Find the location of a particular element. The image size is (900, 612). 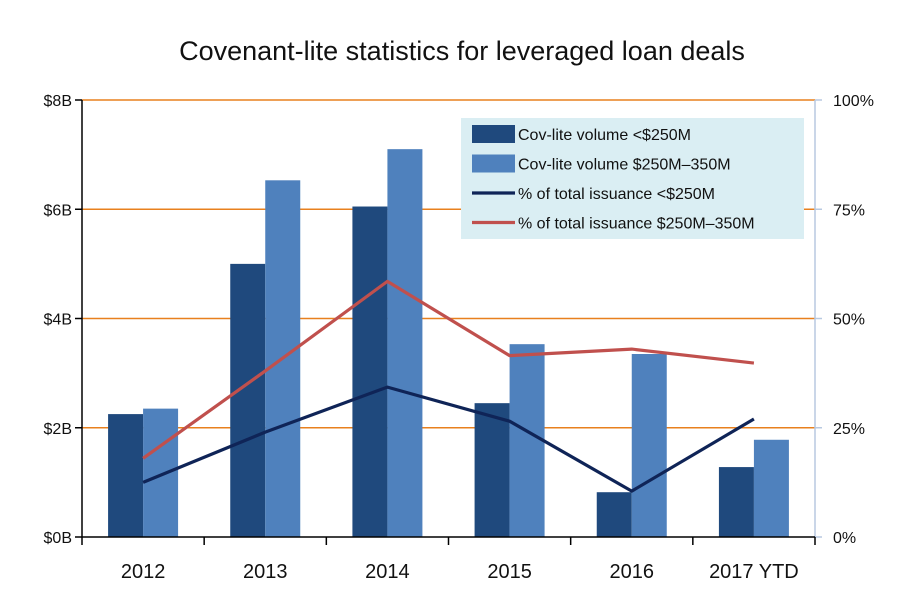

right-tick-label: 25% is located at coordinates (849, 429).